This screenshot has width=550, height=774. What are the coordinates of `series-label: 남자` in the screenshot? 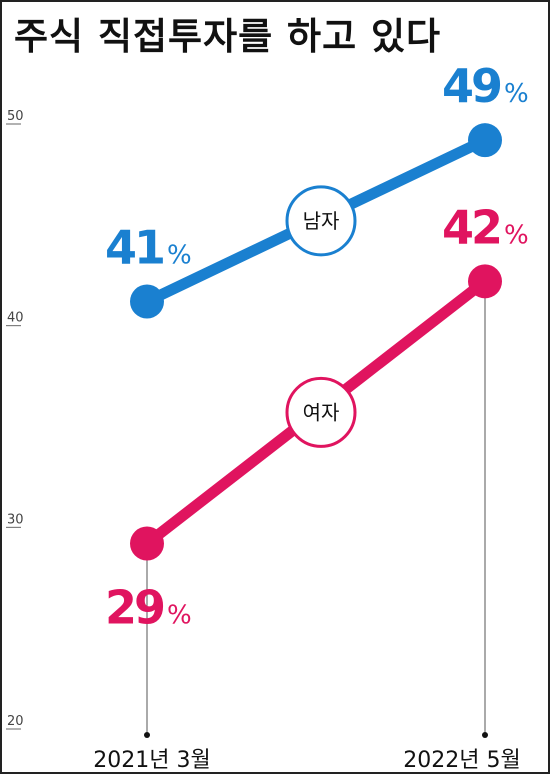 It's located at (321, 221).